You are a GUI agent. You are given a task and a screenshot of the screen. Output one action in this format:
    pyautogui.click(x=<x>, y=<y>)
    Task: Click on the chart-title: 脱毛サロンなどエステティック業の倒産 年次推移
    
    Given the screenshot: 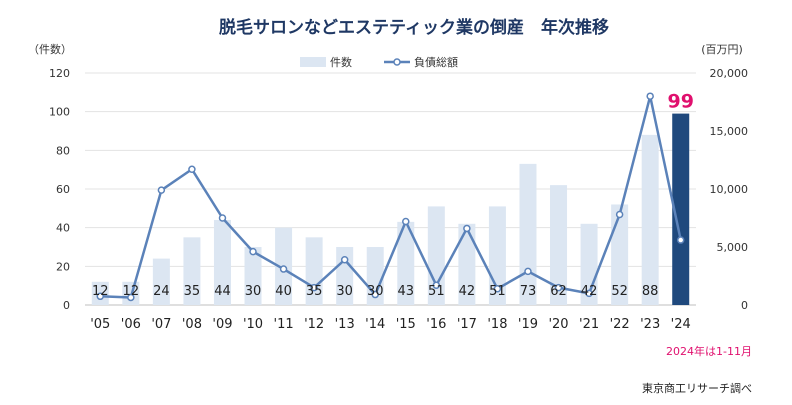 What is the action you would take?
    pyautogui.click(x=414, y=27)
    